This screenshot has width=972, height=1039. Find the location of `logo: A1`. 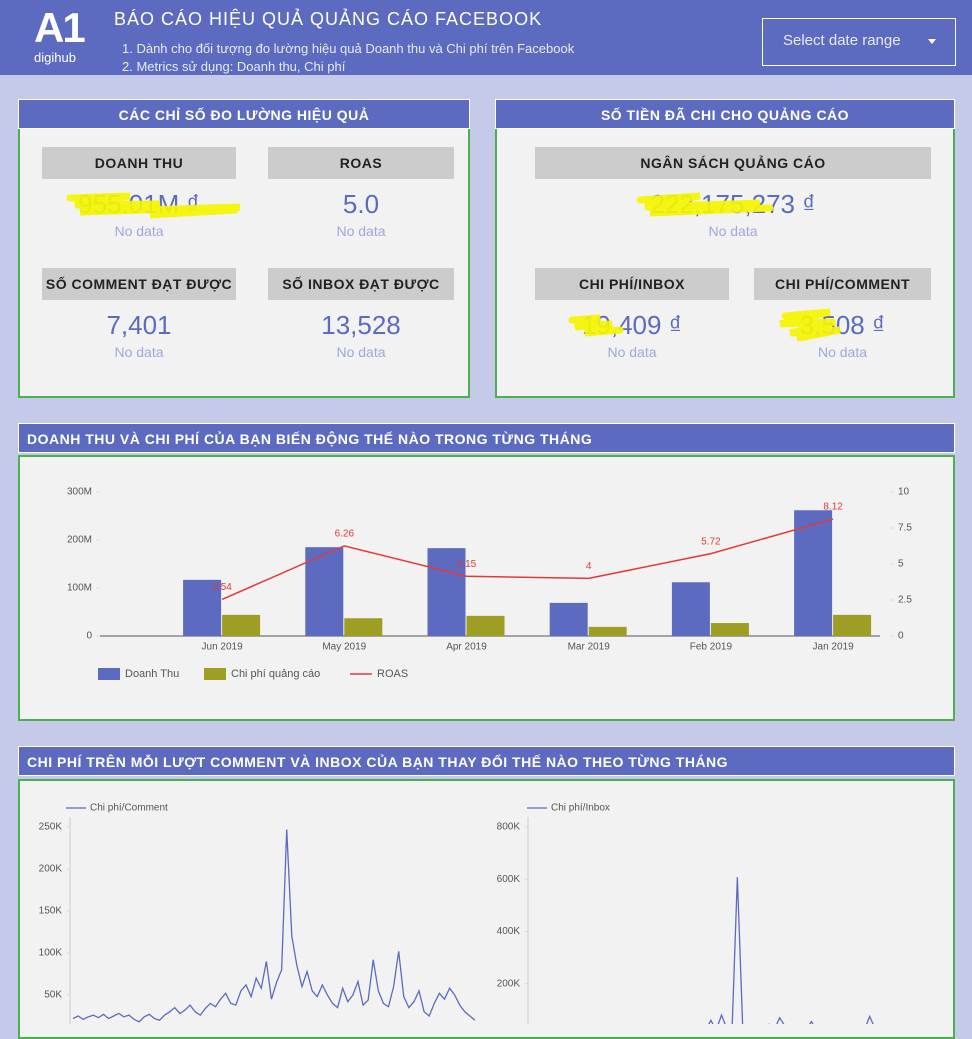

logo: A1 is located at coordinates (60, 27).